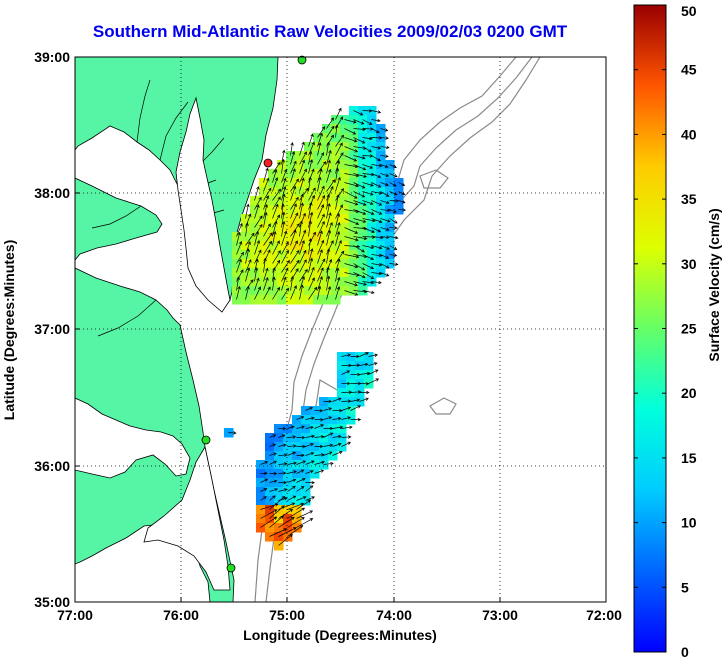  What do you see at coordinates (689, 11) in the screenshot?
I see `colorbar-tick-label: 50` at bounding box center [689, 11].